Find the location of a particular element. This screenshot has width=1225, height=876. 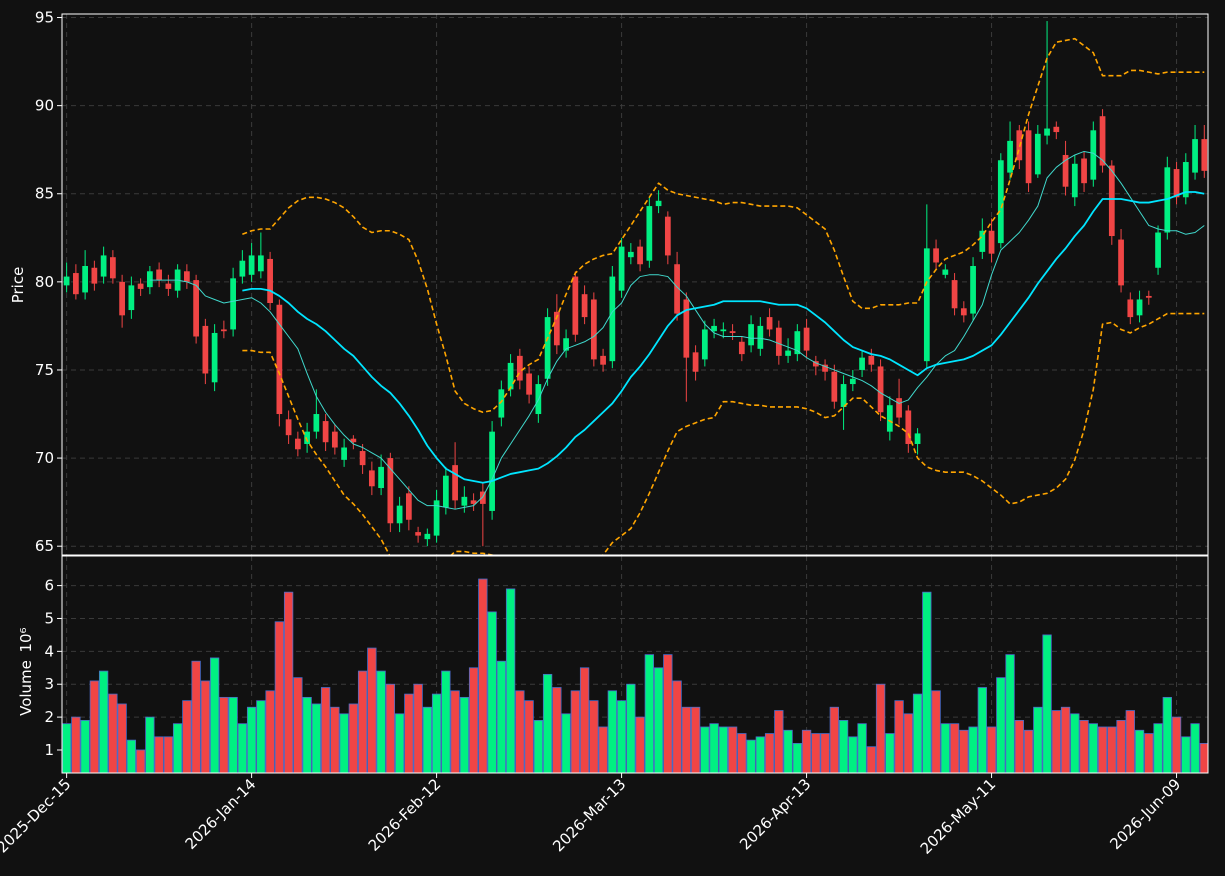

volume-tick-label: 6 is located at coordinates (49, 586).